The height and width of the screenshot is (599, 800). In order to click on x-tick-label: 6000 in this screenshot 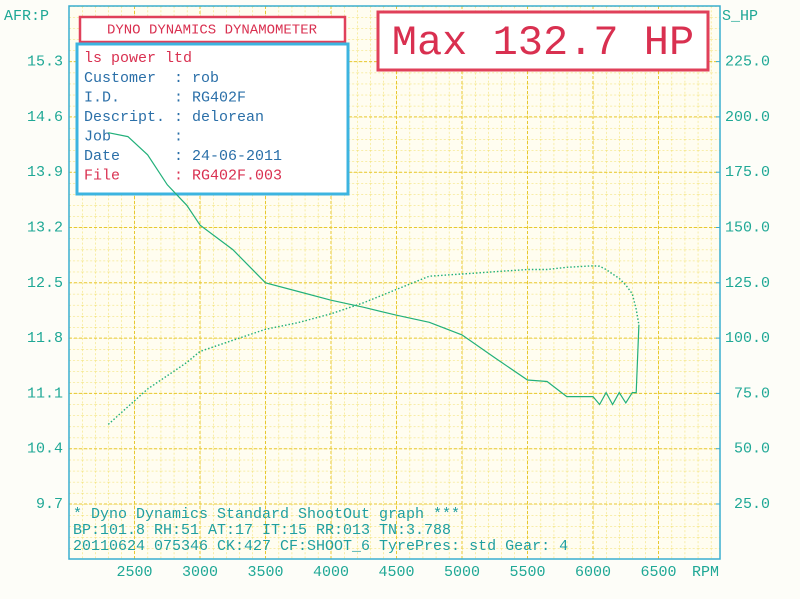, I will do `click(593, 572)`.